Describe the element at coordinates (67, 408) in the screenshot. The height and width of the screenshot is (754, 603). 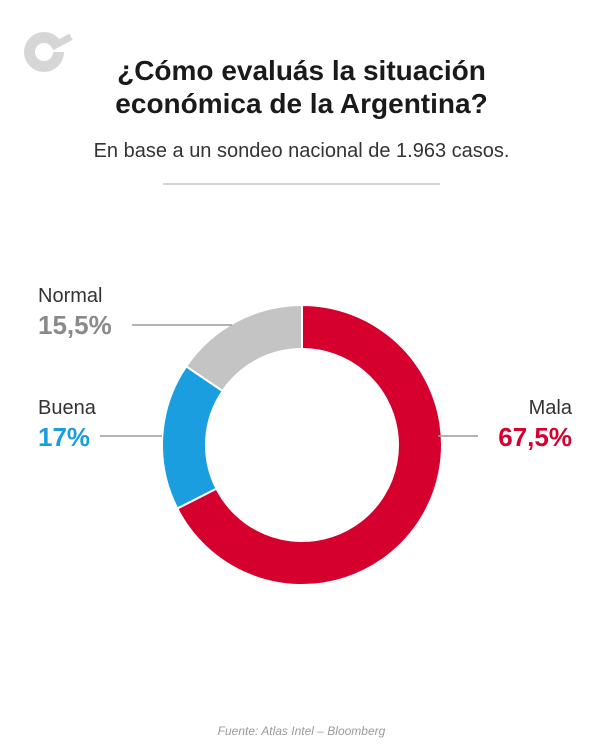
I see `label-name-buena: Buena` at that location.